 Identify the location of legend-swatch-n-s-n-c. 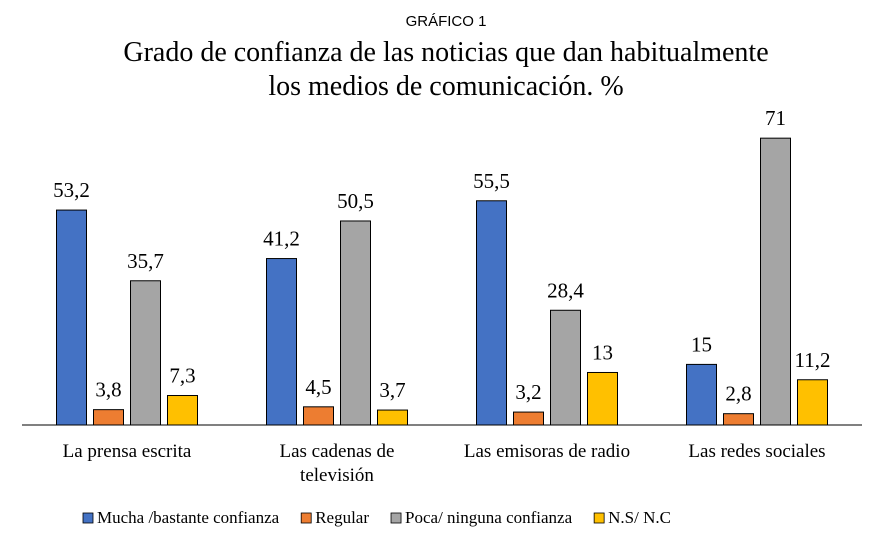
(599, 518).